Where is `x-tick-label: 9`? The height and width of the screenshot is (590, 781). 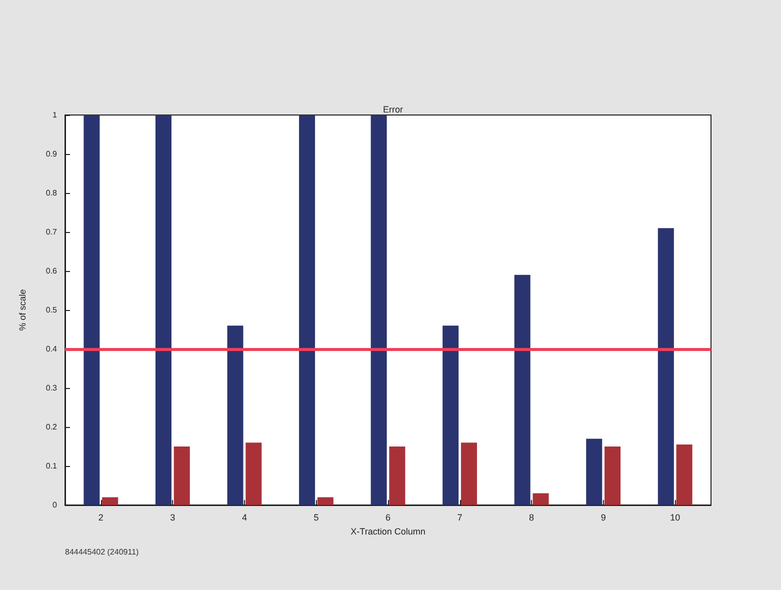 x-tick-label: 9 is located at coordinates (603, 517).